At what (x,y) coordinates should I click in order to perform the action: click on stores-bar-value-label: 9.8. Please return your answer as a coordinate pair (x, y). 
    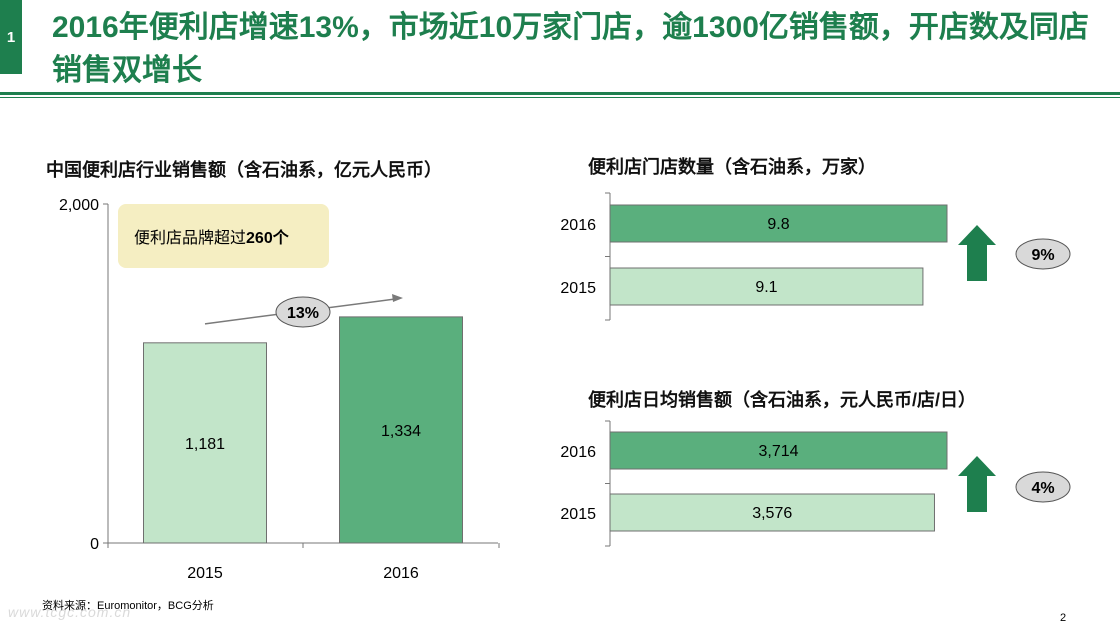
    Looking at the image, I should click on (778, 224).